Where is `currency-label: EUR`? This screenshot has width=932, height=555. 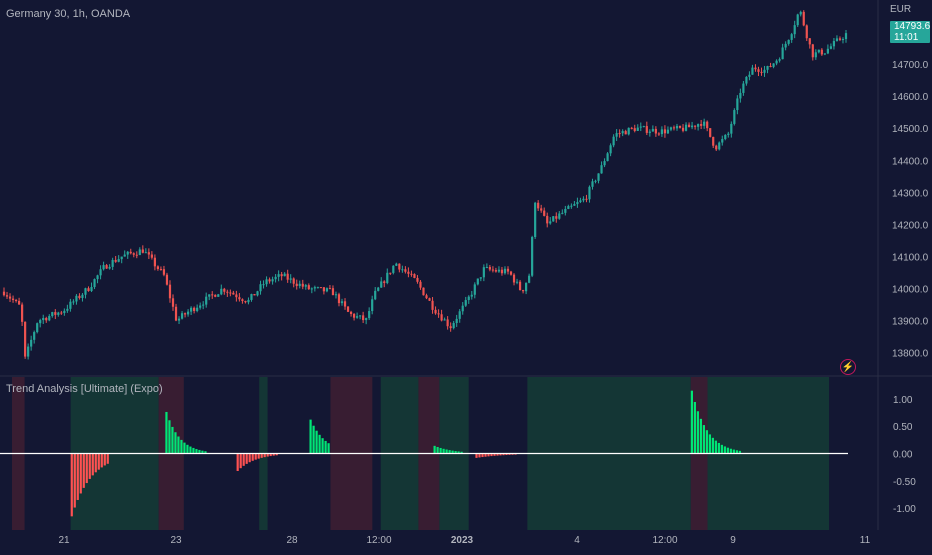
currency-label: EUR is located at coordinates (901, 9).